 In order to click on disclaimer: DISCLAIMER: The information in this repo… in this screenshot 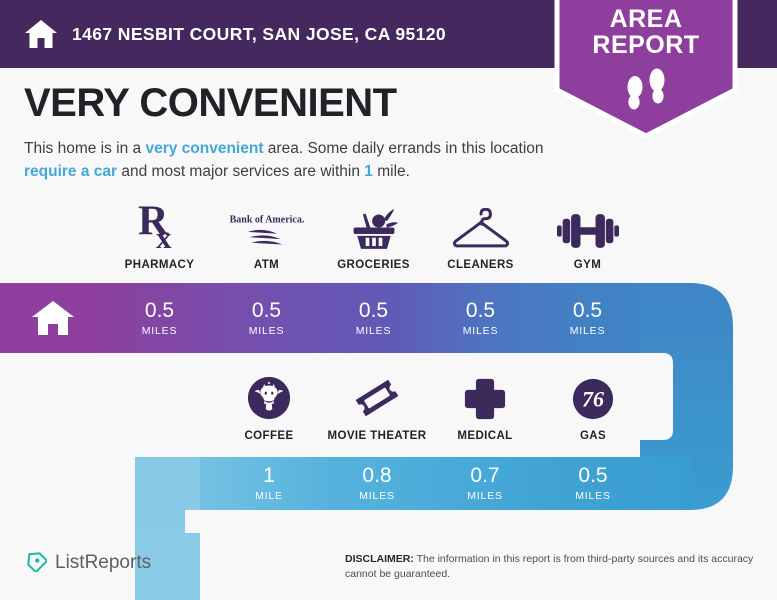, I will do `click(555, 567)`.